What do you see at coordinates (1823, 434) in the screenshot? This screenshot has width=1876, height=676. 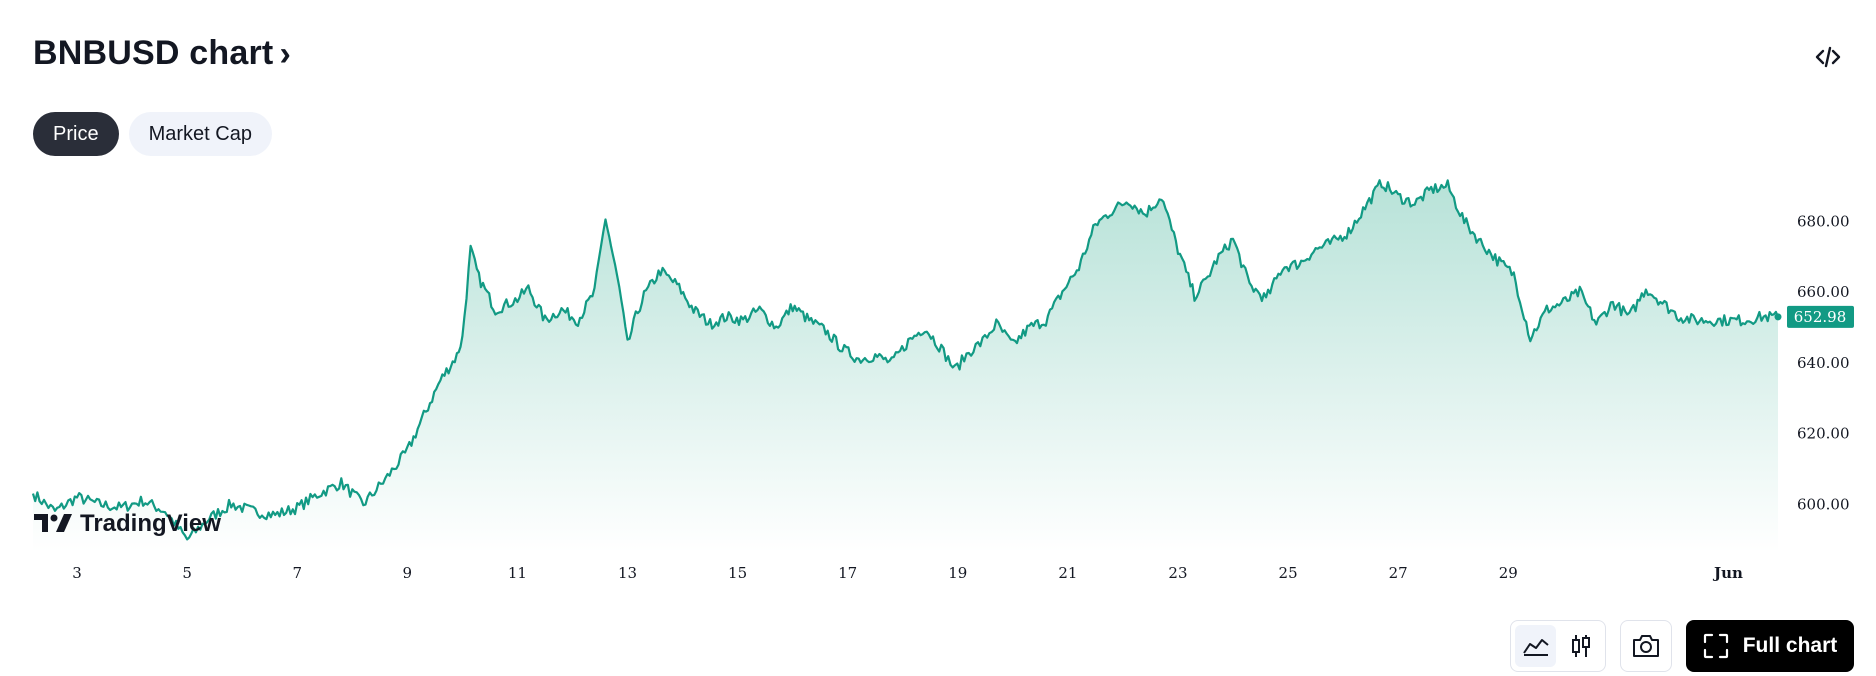 I see `y-tick-label: 620.00` at bounding box center [1823, 434].